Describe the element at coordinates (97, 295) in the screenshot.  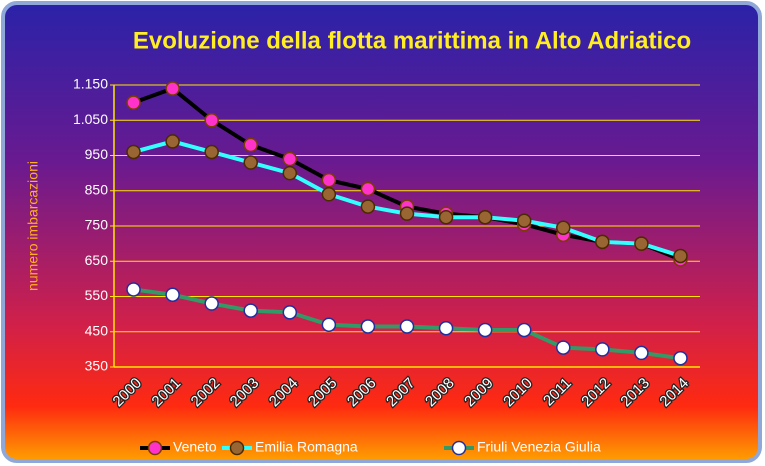
I see `y-tick-label: 550` at that location.